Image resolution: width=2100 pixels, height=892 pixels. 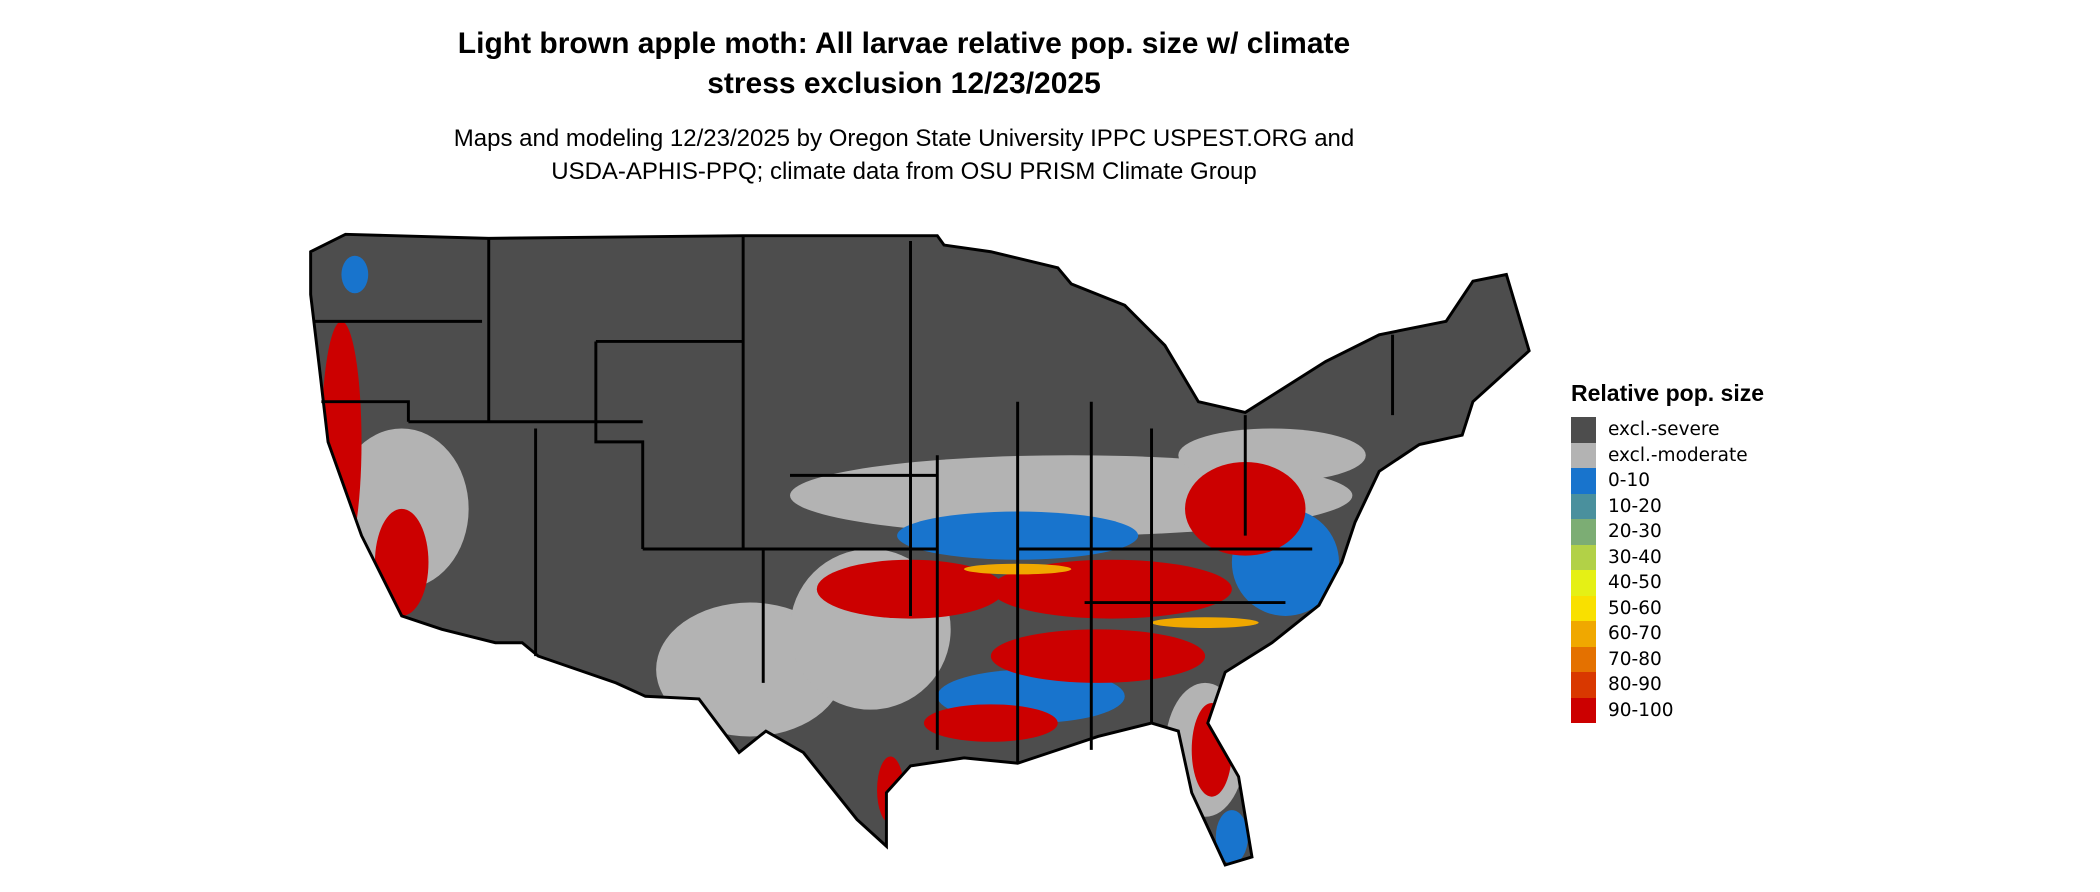 I want to click on legend-label: 50-60, so click(x=1635, y=608).